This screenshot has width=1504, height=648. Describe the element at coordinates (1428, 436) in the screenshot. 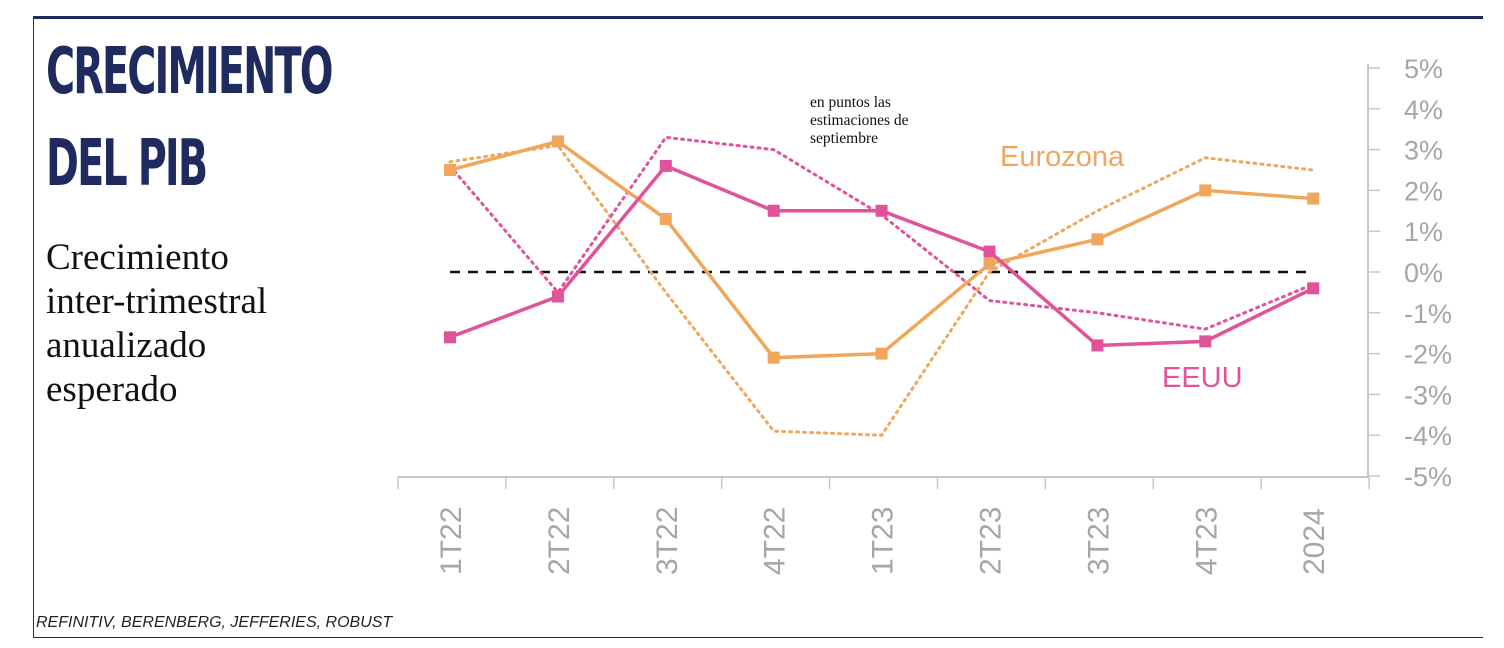

I see `y-tick-label: -4%` at that location.